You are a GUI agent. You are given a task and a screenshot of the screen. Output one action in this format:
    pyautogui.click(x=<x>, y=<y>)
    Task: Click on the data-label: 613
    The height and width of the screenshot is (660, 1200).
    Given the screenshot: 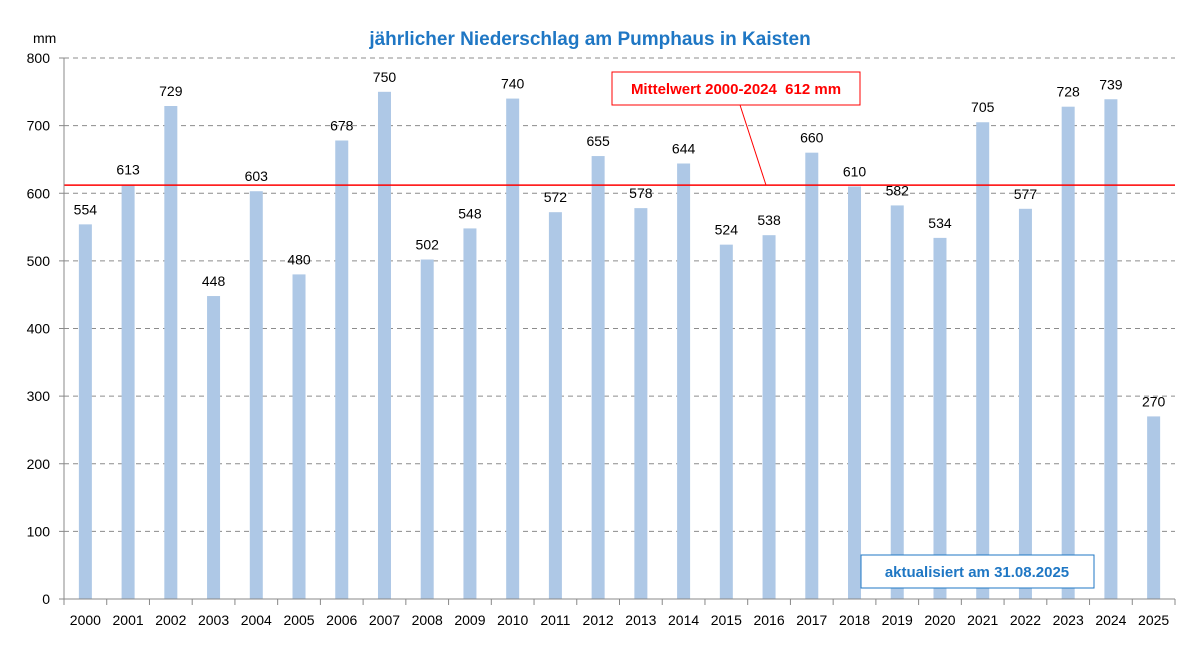 What is the action you would take?
    pyautogui.click(x=128, y=169)
    